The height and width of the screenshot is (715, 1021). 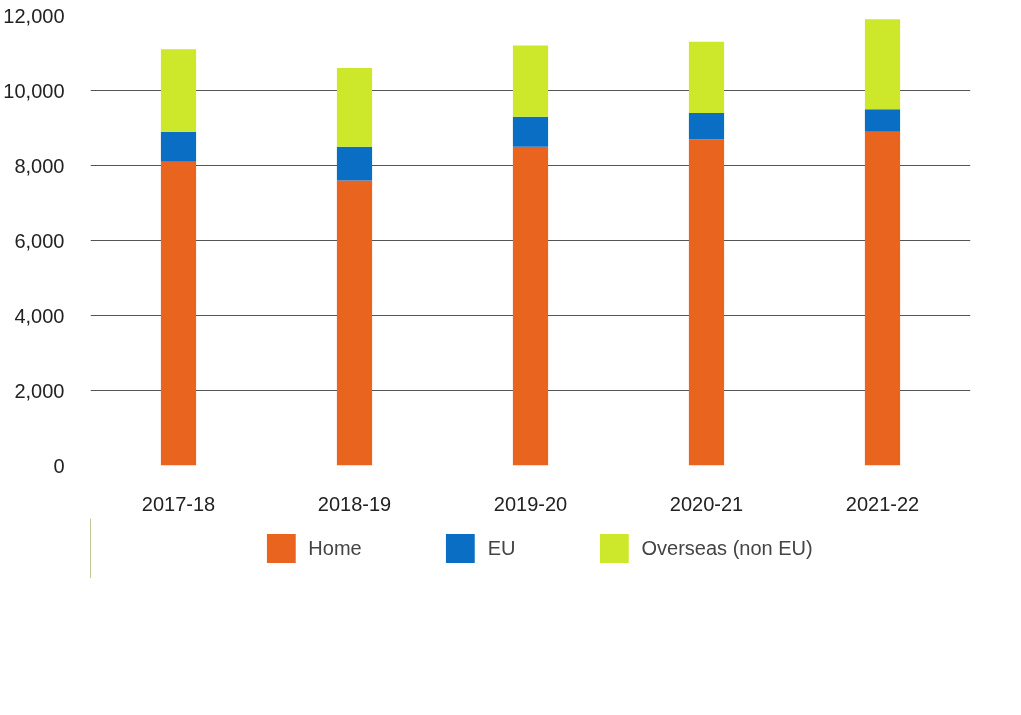 I want to click on y-tick-label: 4,000, so click(x=39, y=315).